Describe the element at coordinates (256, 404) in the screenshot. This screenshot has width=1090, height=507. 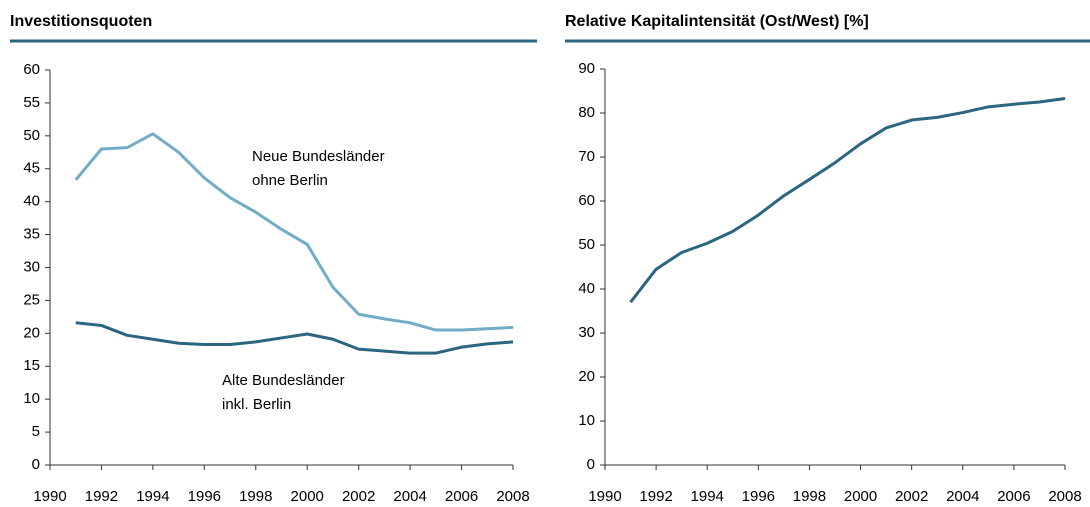
I see `series-label: inkl. Berlin` at that location.